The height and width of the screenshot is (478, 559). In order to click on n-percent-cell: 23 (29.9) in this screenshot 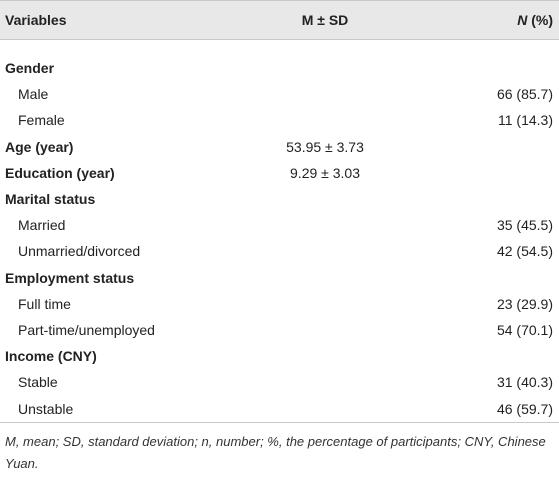, I will do `click(524, 303)`.